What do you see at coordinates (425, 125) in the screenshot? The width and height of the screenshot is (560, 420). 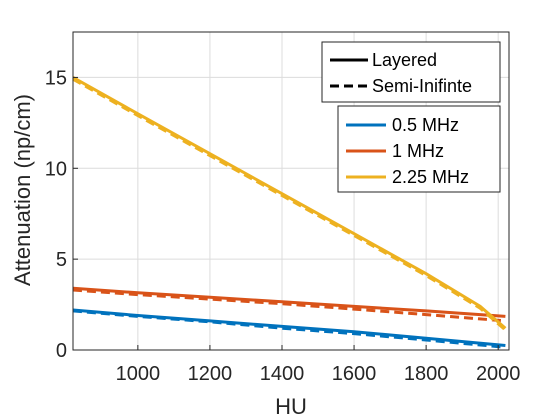 I see `color-legend-entry: 0.5 MHz` at bounding box center [425, 125].